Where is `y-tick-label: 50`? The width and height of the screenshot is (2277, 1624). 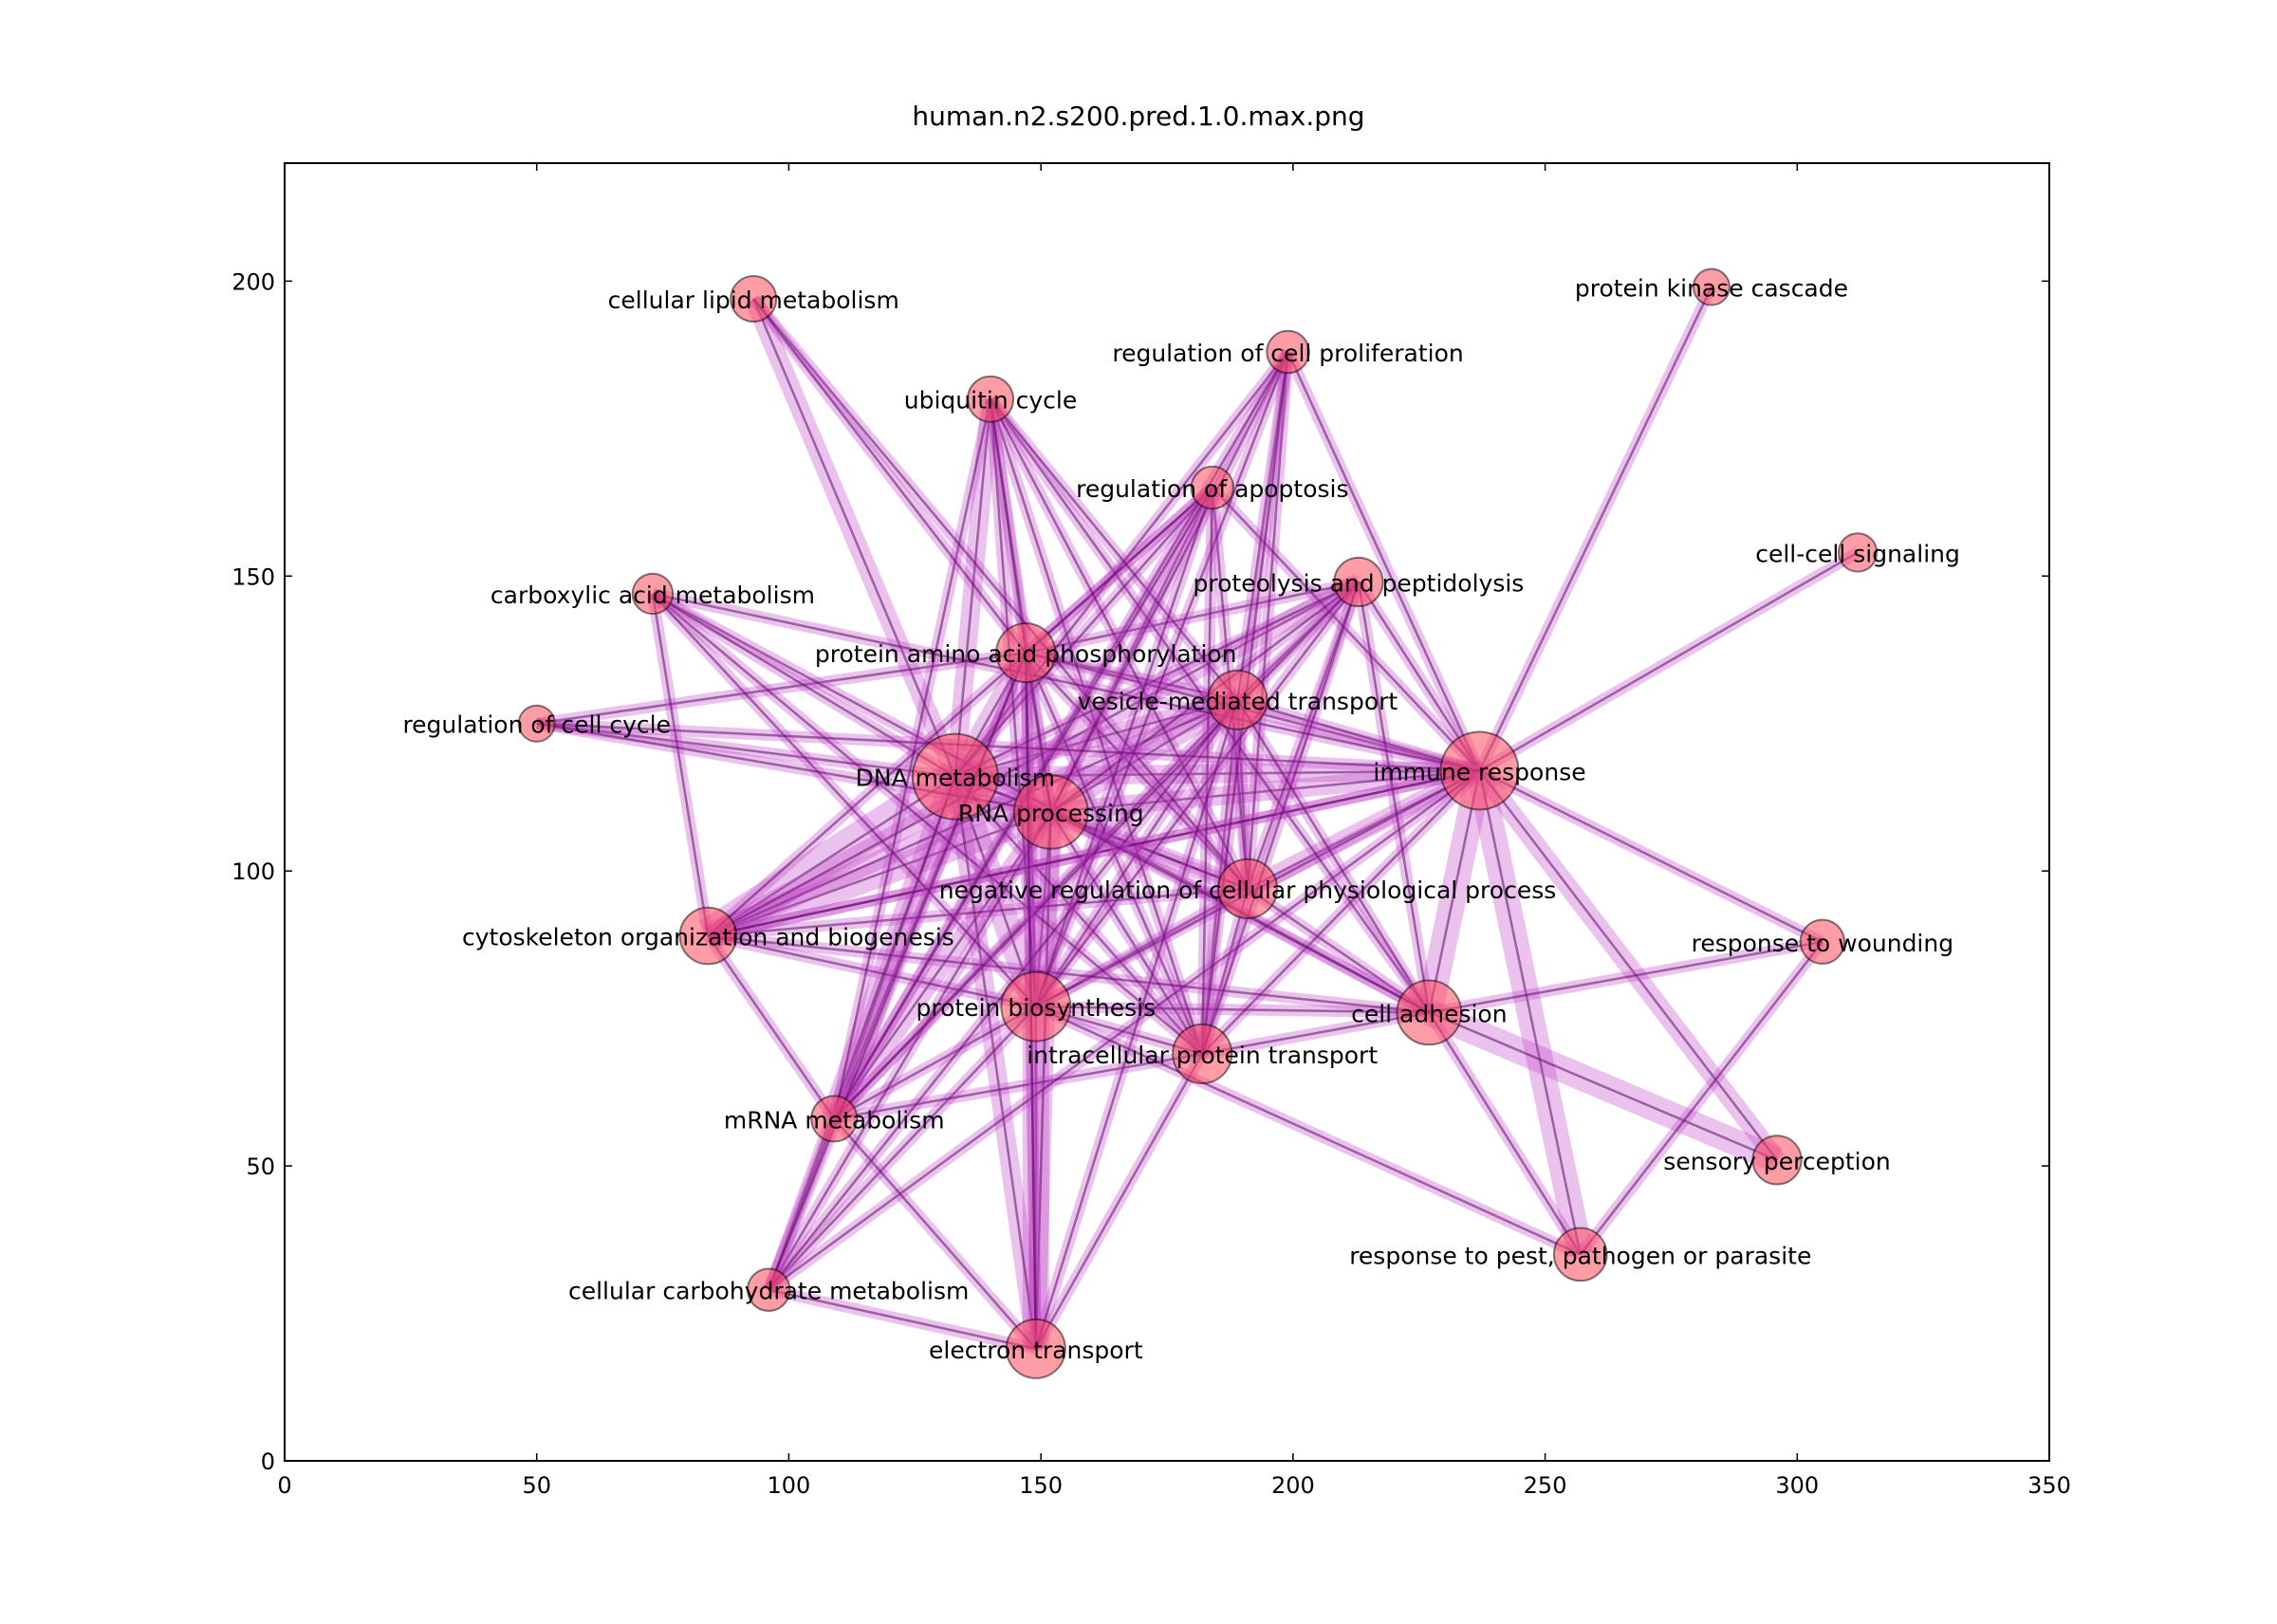
y-tick-label: 50 is located at coordinates (260, 1167).